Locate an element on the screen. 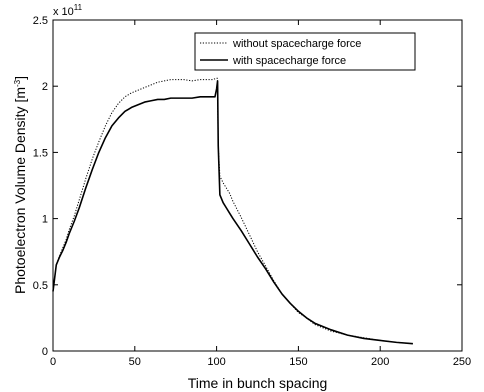 The image size is (484, 392). legend-box is located at coordinates (305, 51).